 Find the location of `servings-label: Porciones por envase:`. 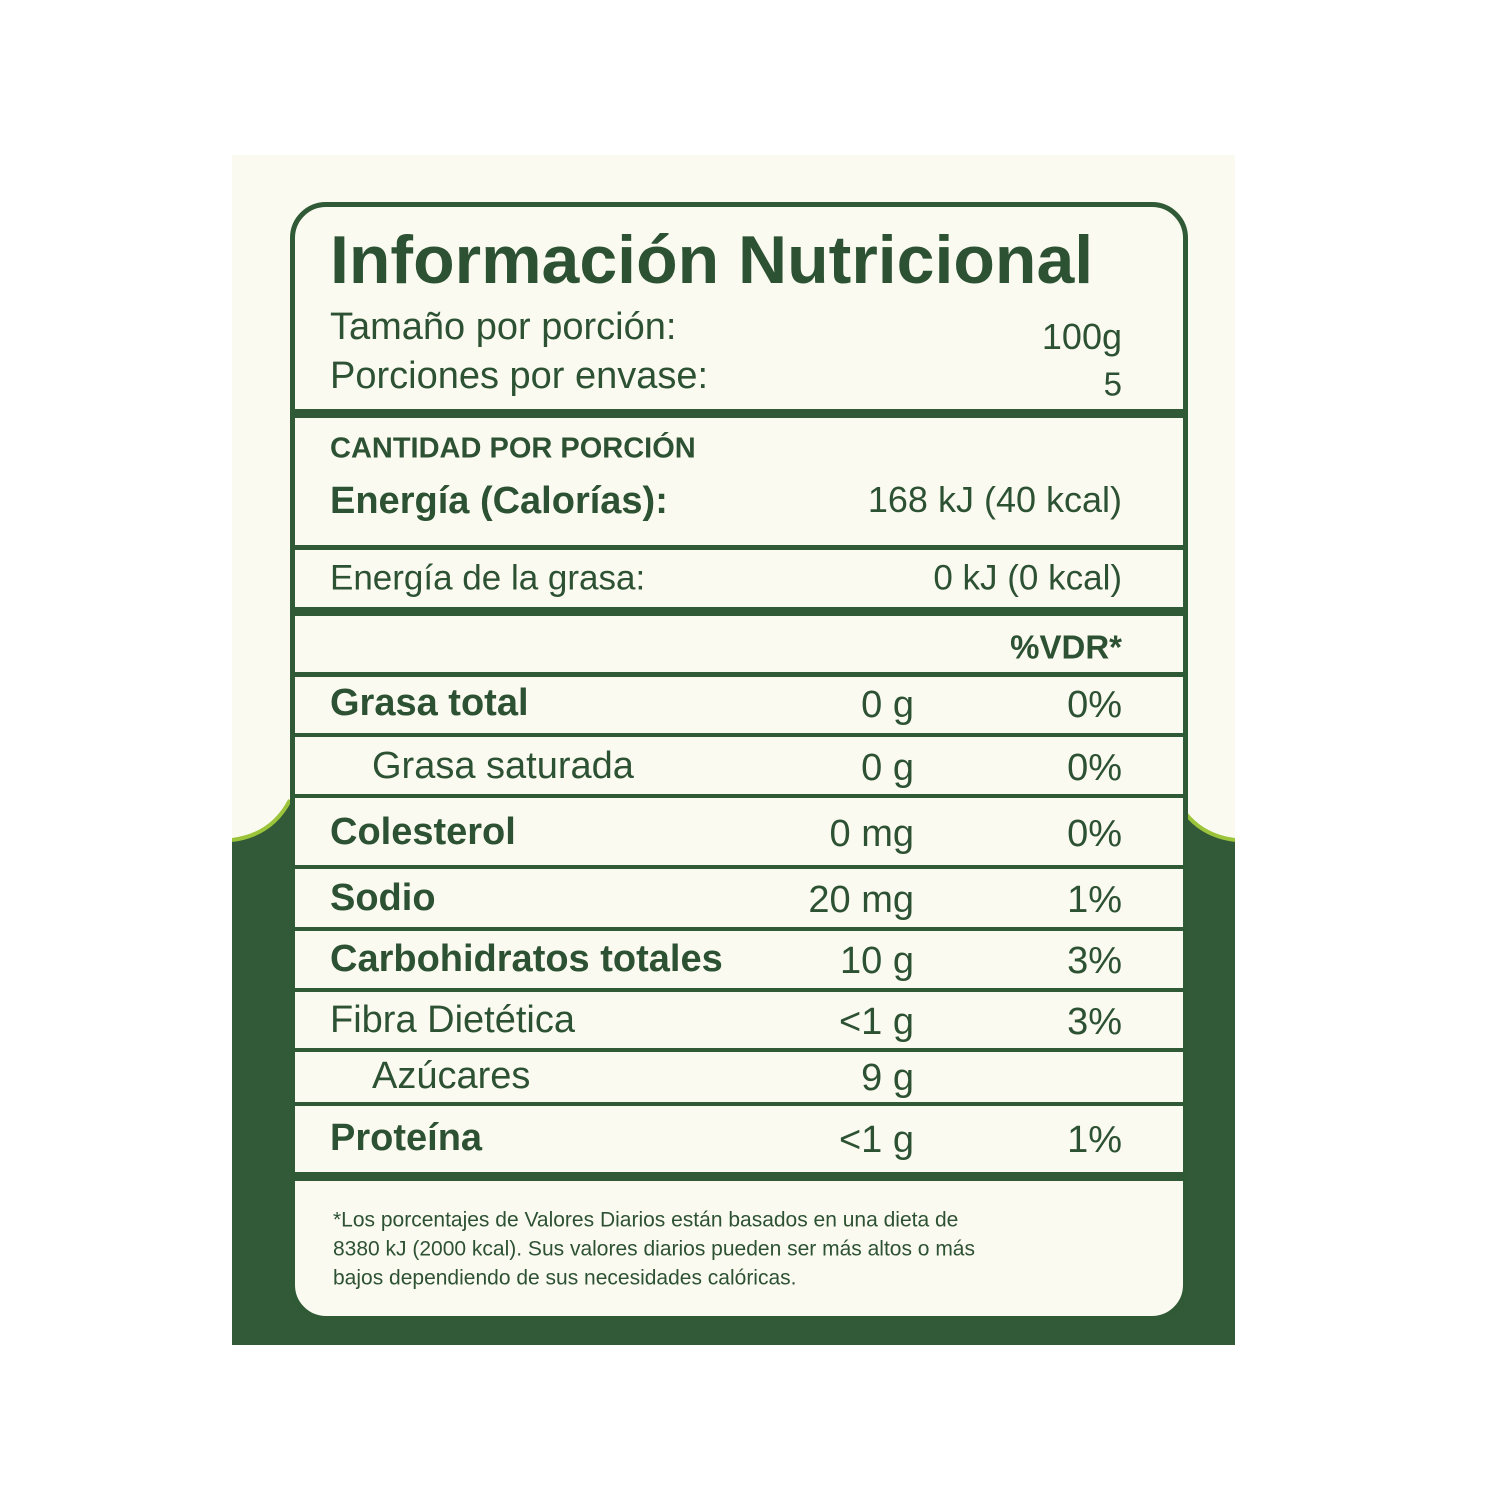

servings-label: Porciones por envase: is located at coordinates (519, 376).